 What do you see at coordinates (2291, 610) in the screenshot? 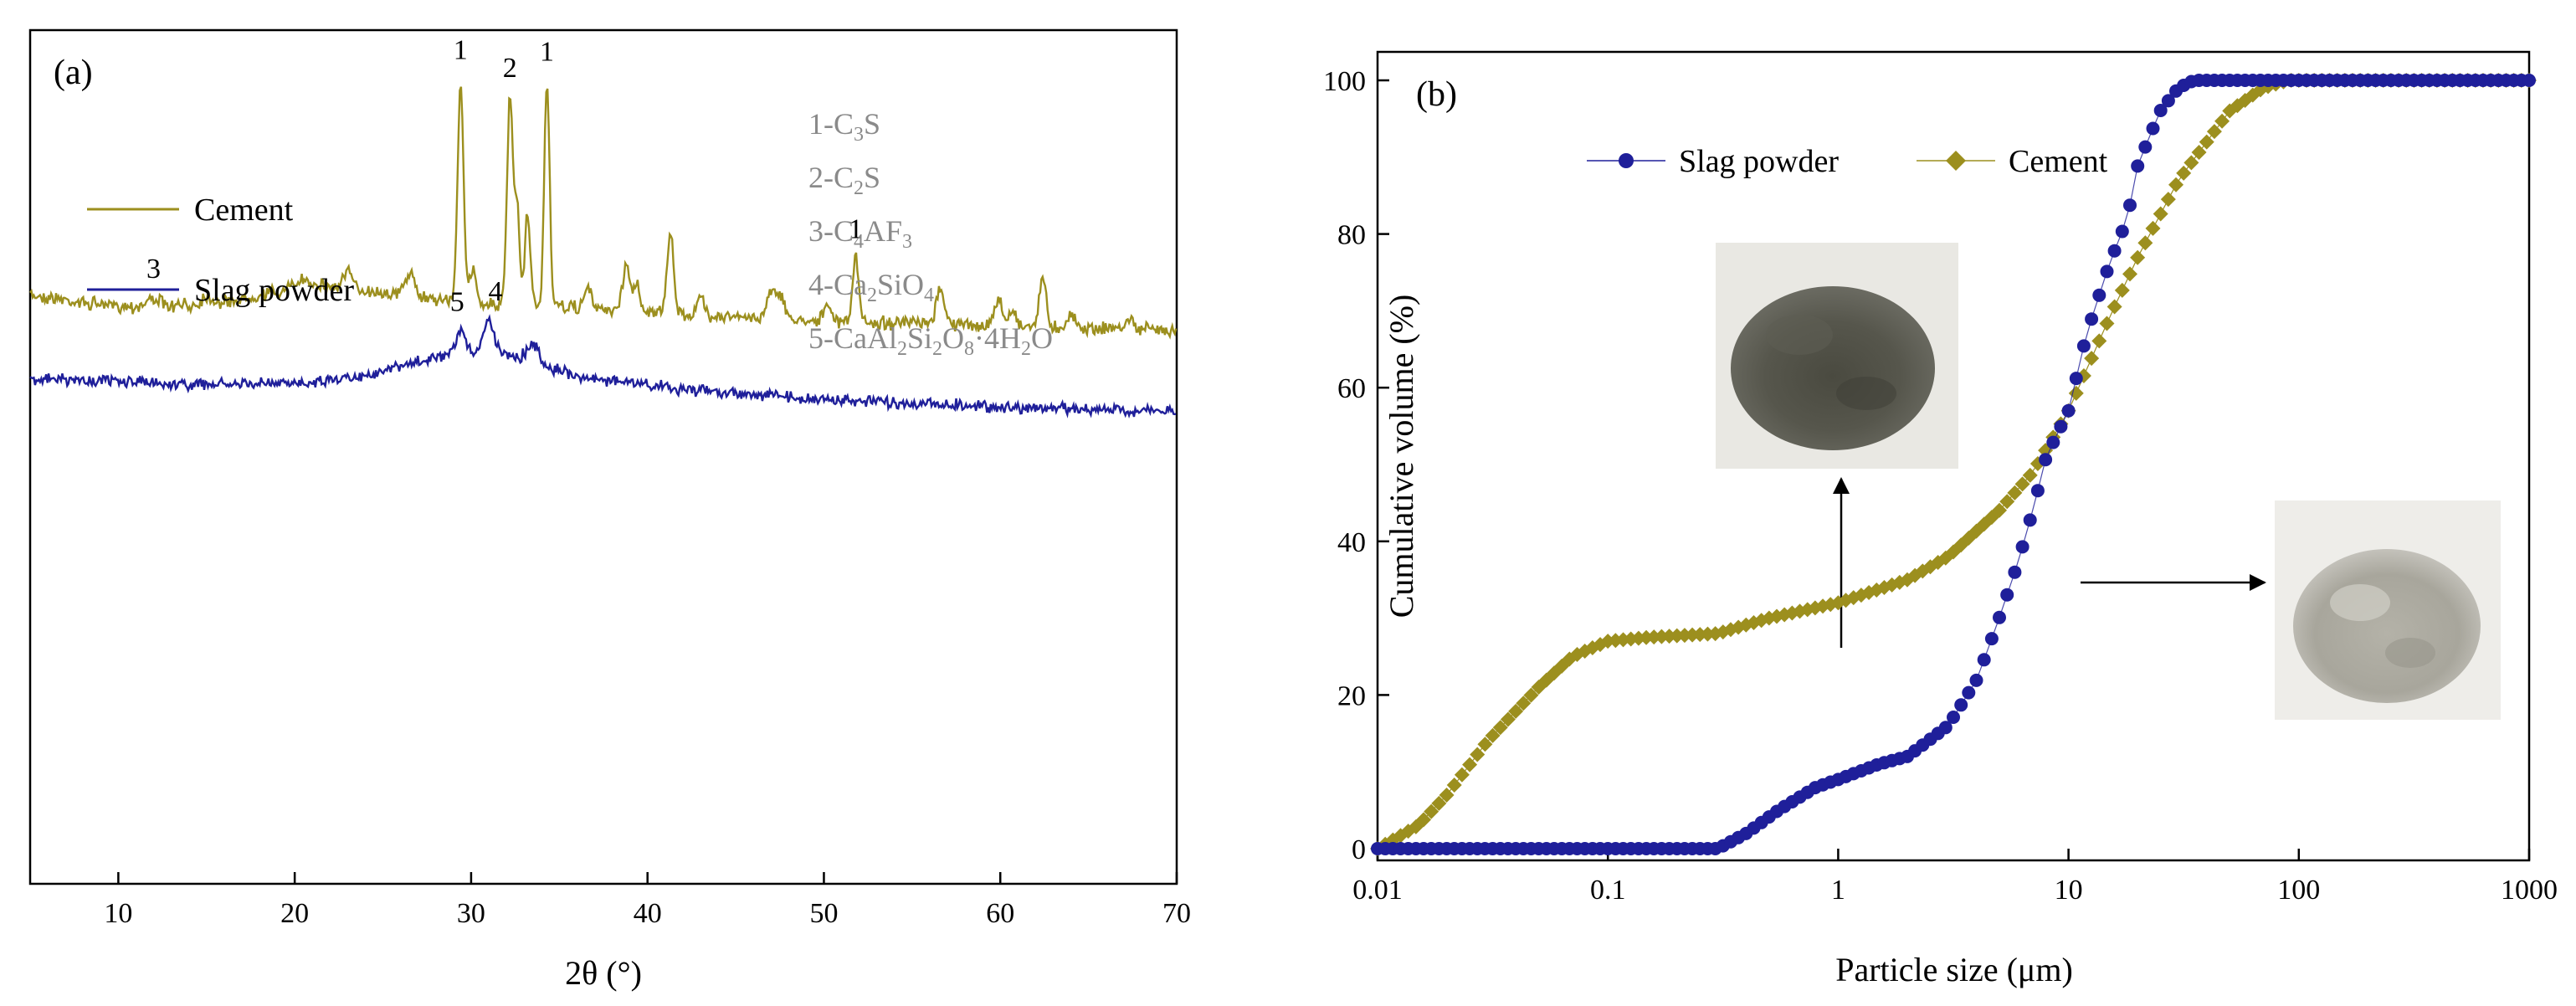
I see `slag-photo-inset` at bounding box center [2291, 610].